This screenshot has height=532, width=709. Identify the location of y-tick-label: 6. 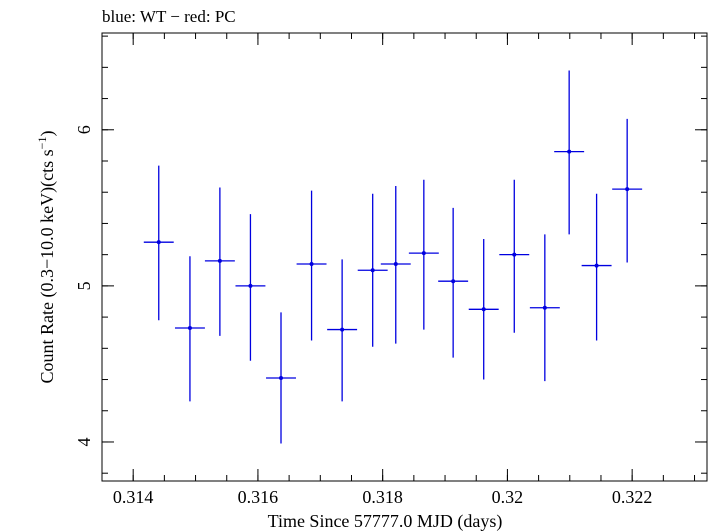
(84, 129).